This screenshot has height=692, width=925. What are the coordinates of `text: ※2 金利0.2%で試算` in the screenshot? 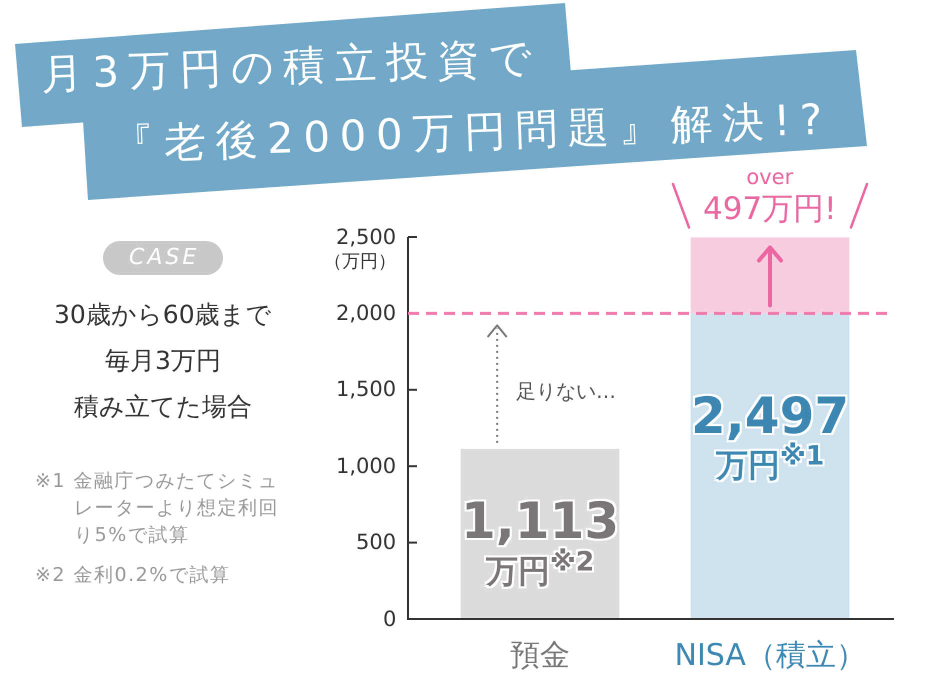 It's located at (133, 575).